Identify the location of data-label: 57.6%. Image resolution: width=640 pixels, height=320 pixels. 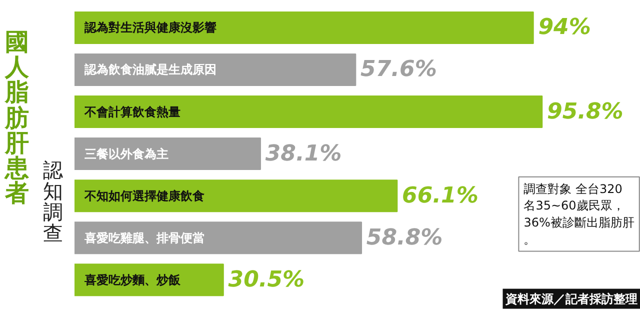
(398, 69).